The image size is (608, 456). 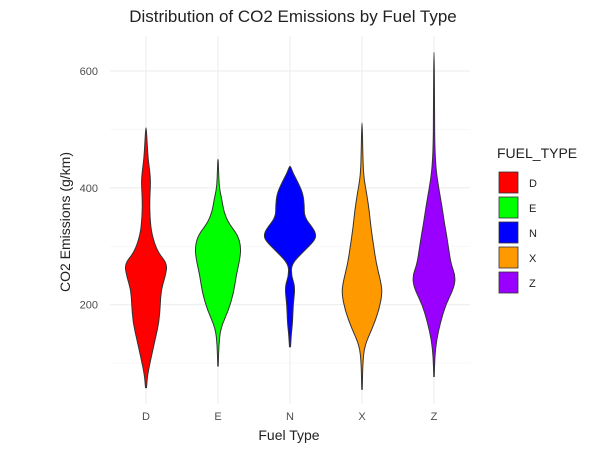 What do you see at coordinates (533, 234) in the screenshot?
I see `legend-label-N: N` at bounding box center [533, 234].